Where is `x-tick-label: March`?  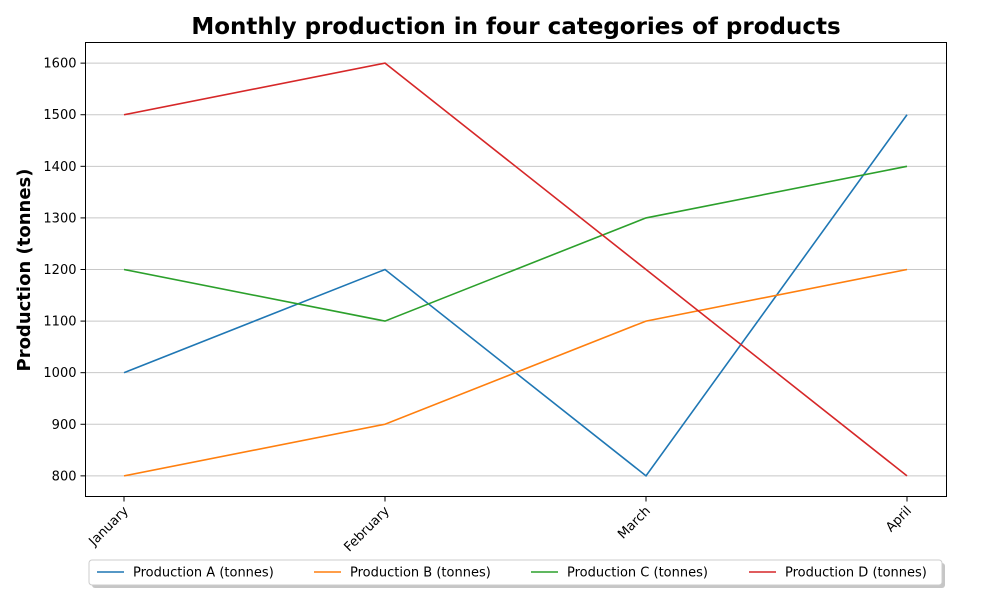
x-tick-label: March is located at coordinates (634, 523).